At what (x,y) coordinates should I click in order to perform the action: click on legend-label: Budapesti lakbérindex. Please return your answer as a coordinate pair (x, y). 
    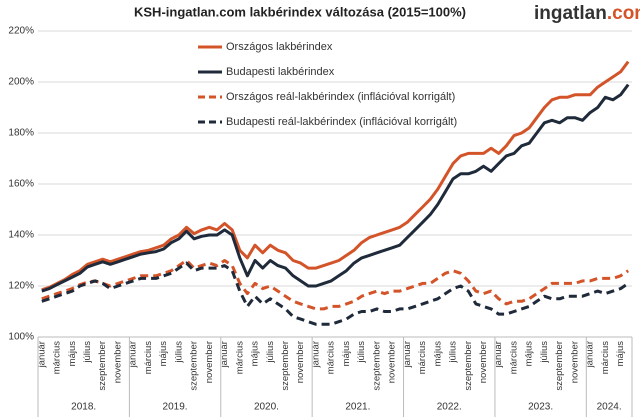
    Looking at the image, I should click on (280, 72).